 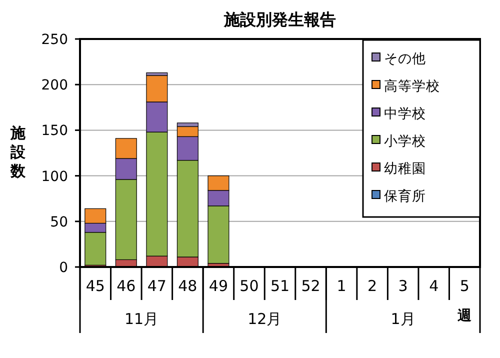 I want to click on x-tick-label: 3, so click(x=403, y=286).